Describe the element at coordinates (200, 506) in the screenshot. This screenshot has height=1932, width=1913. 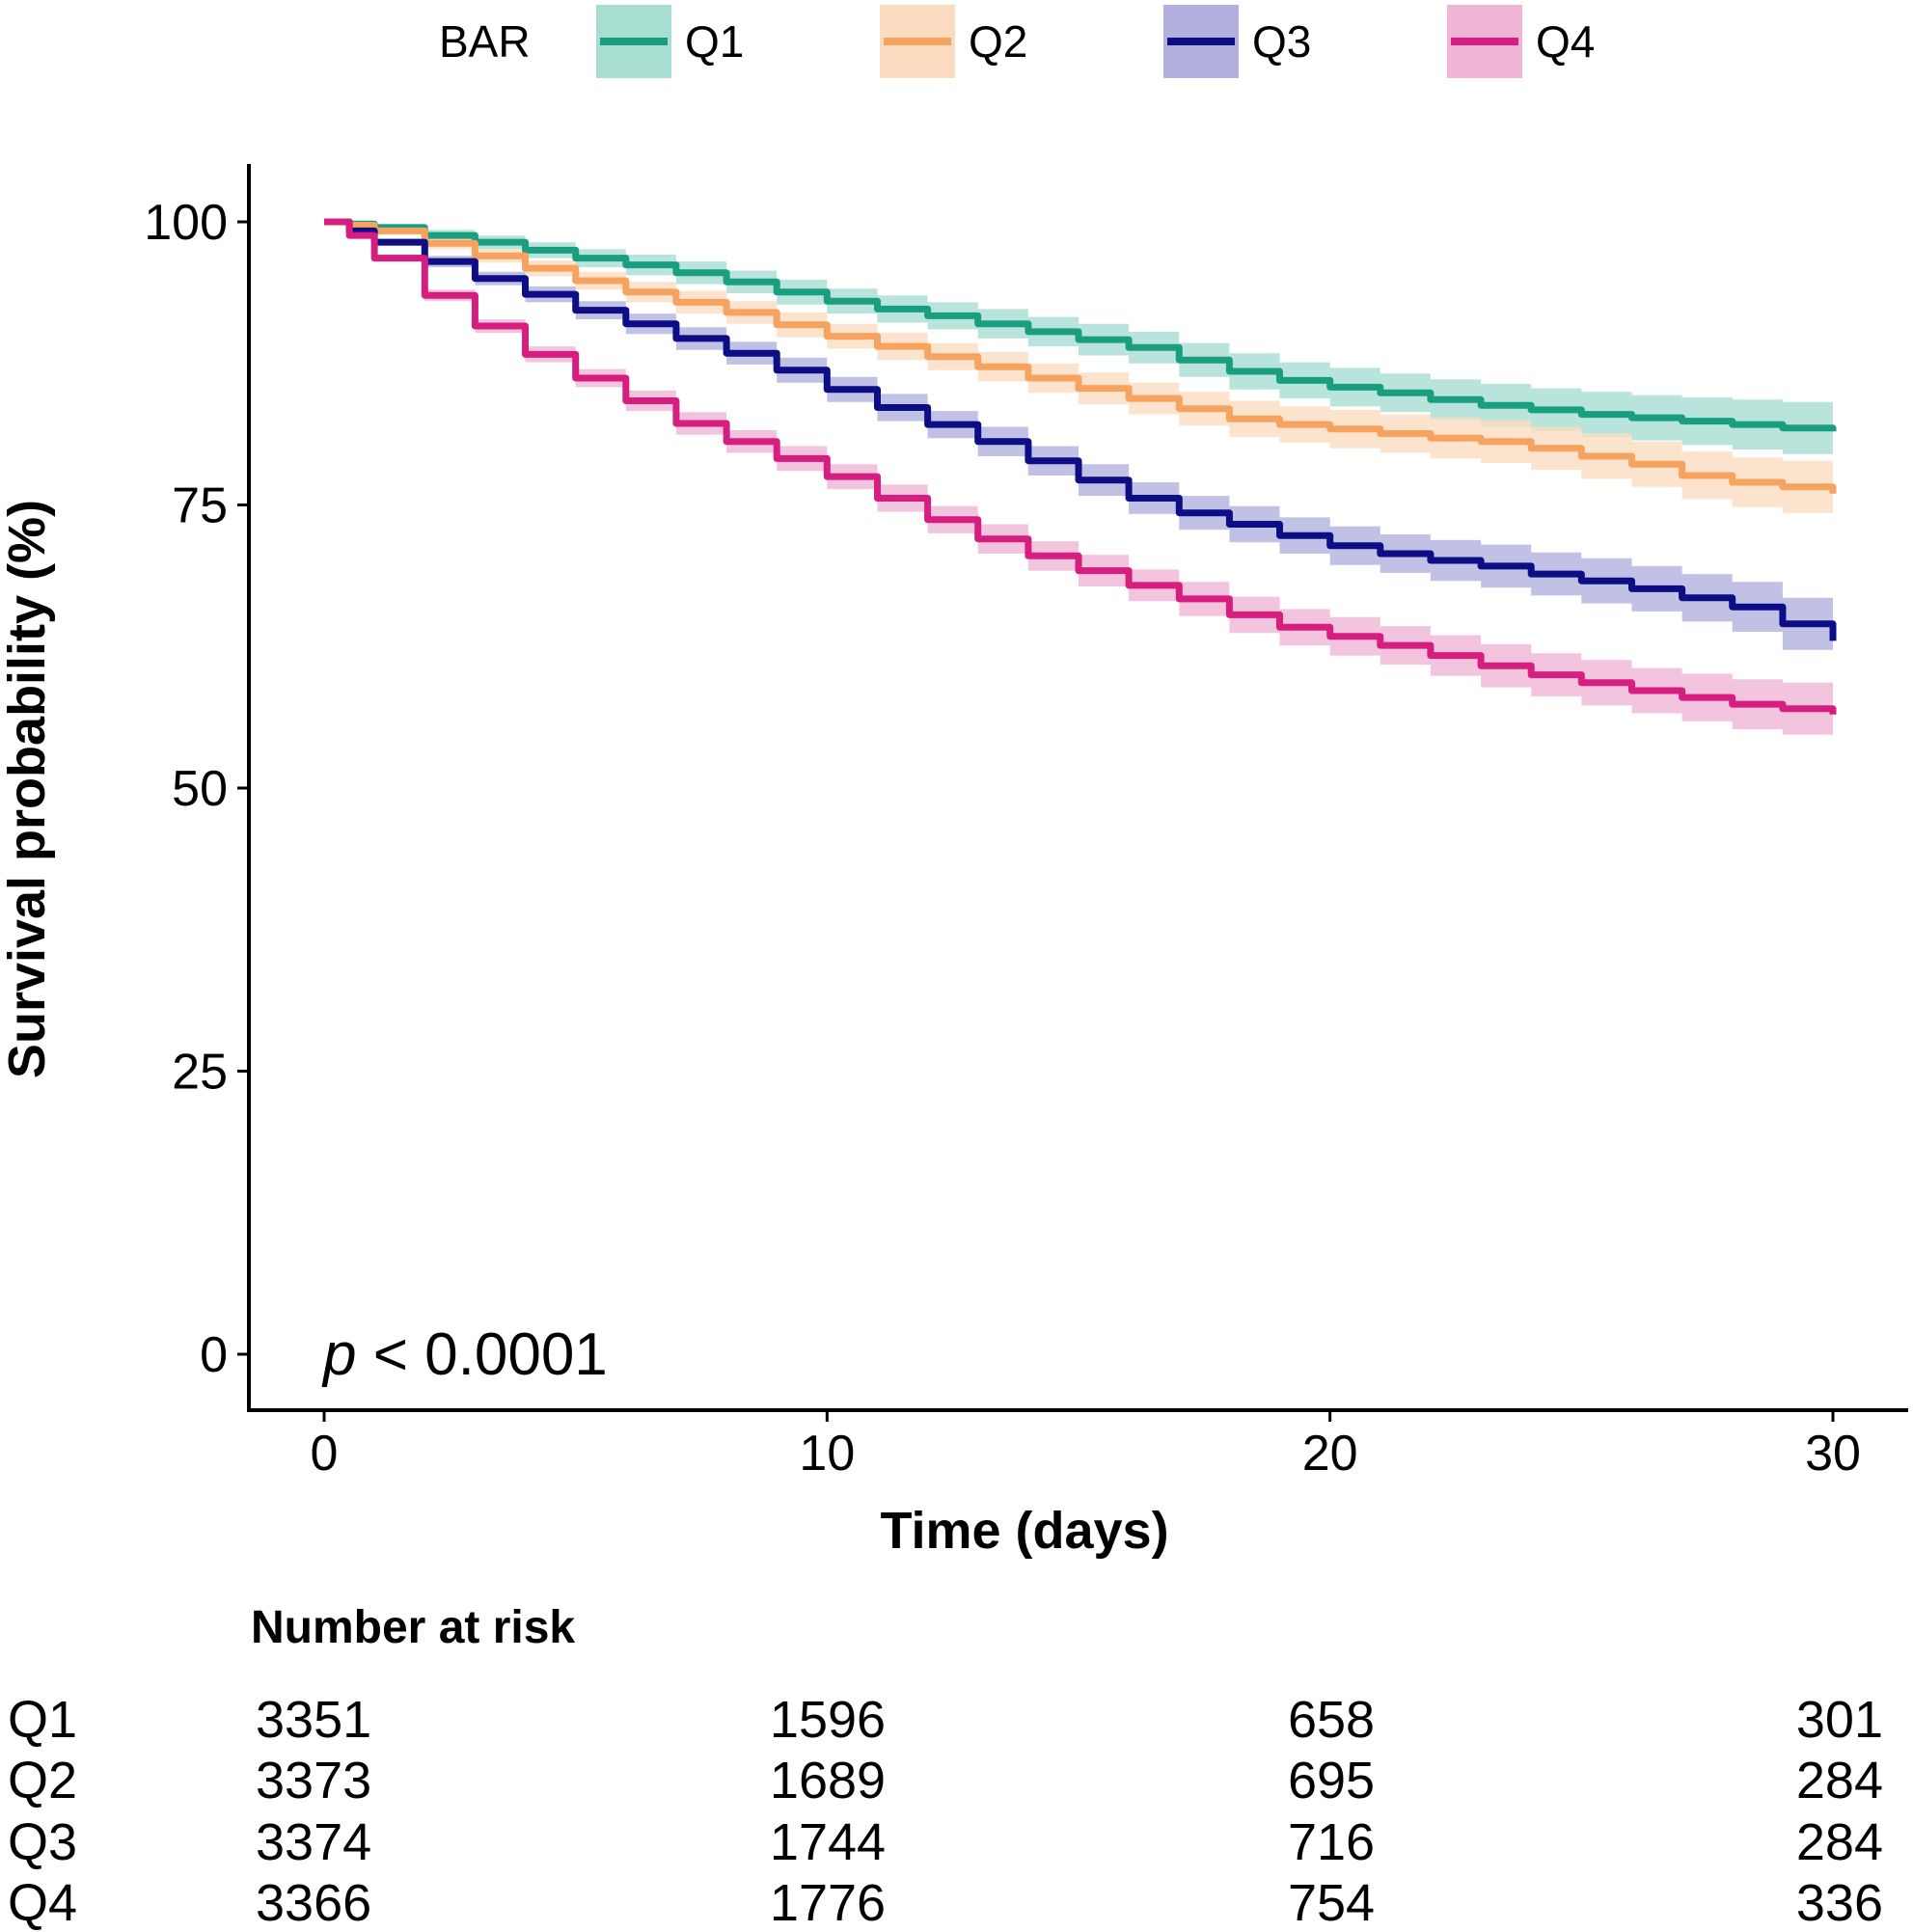
I see `y-tick-label: 75` at that location.